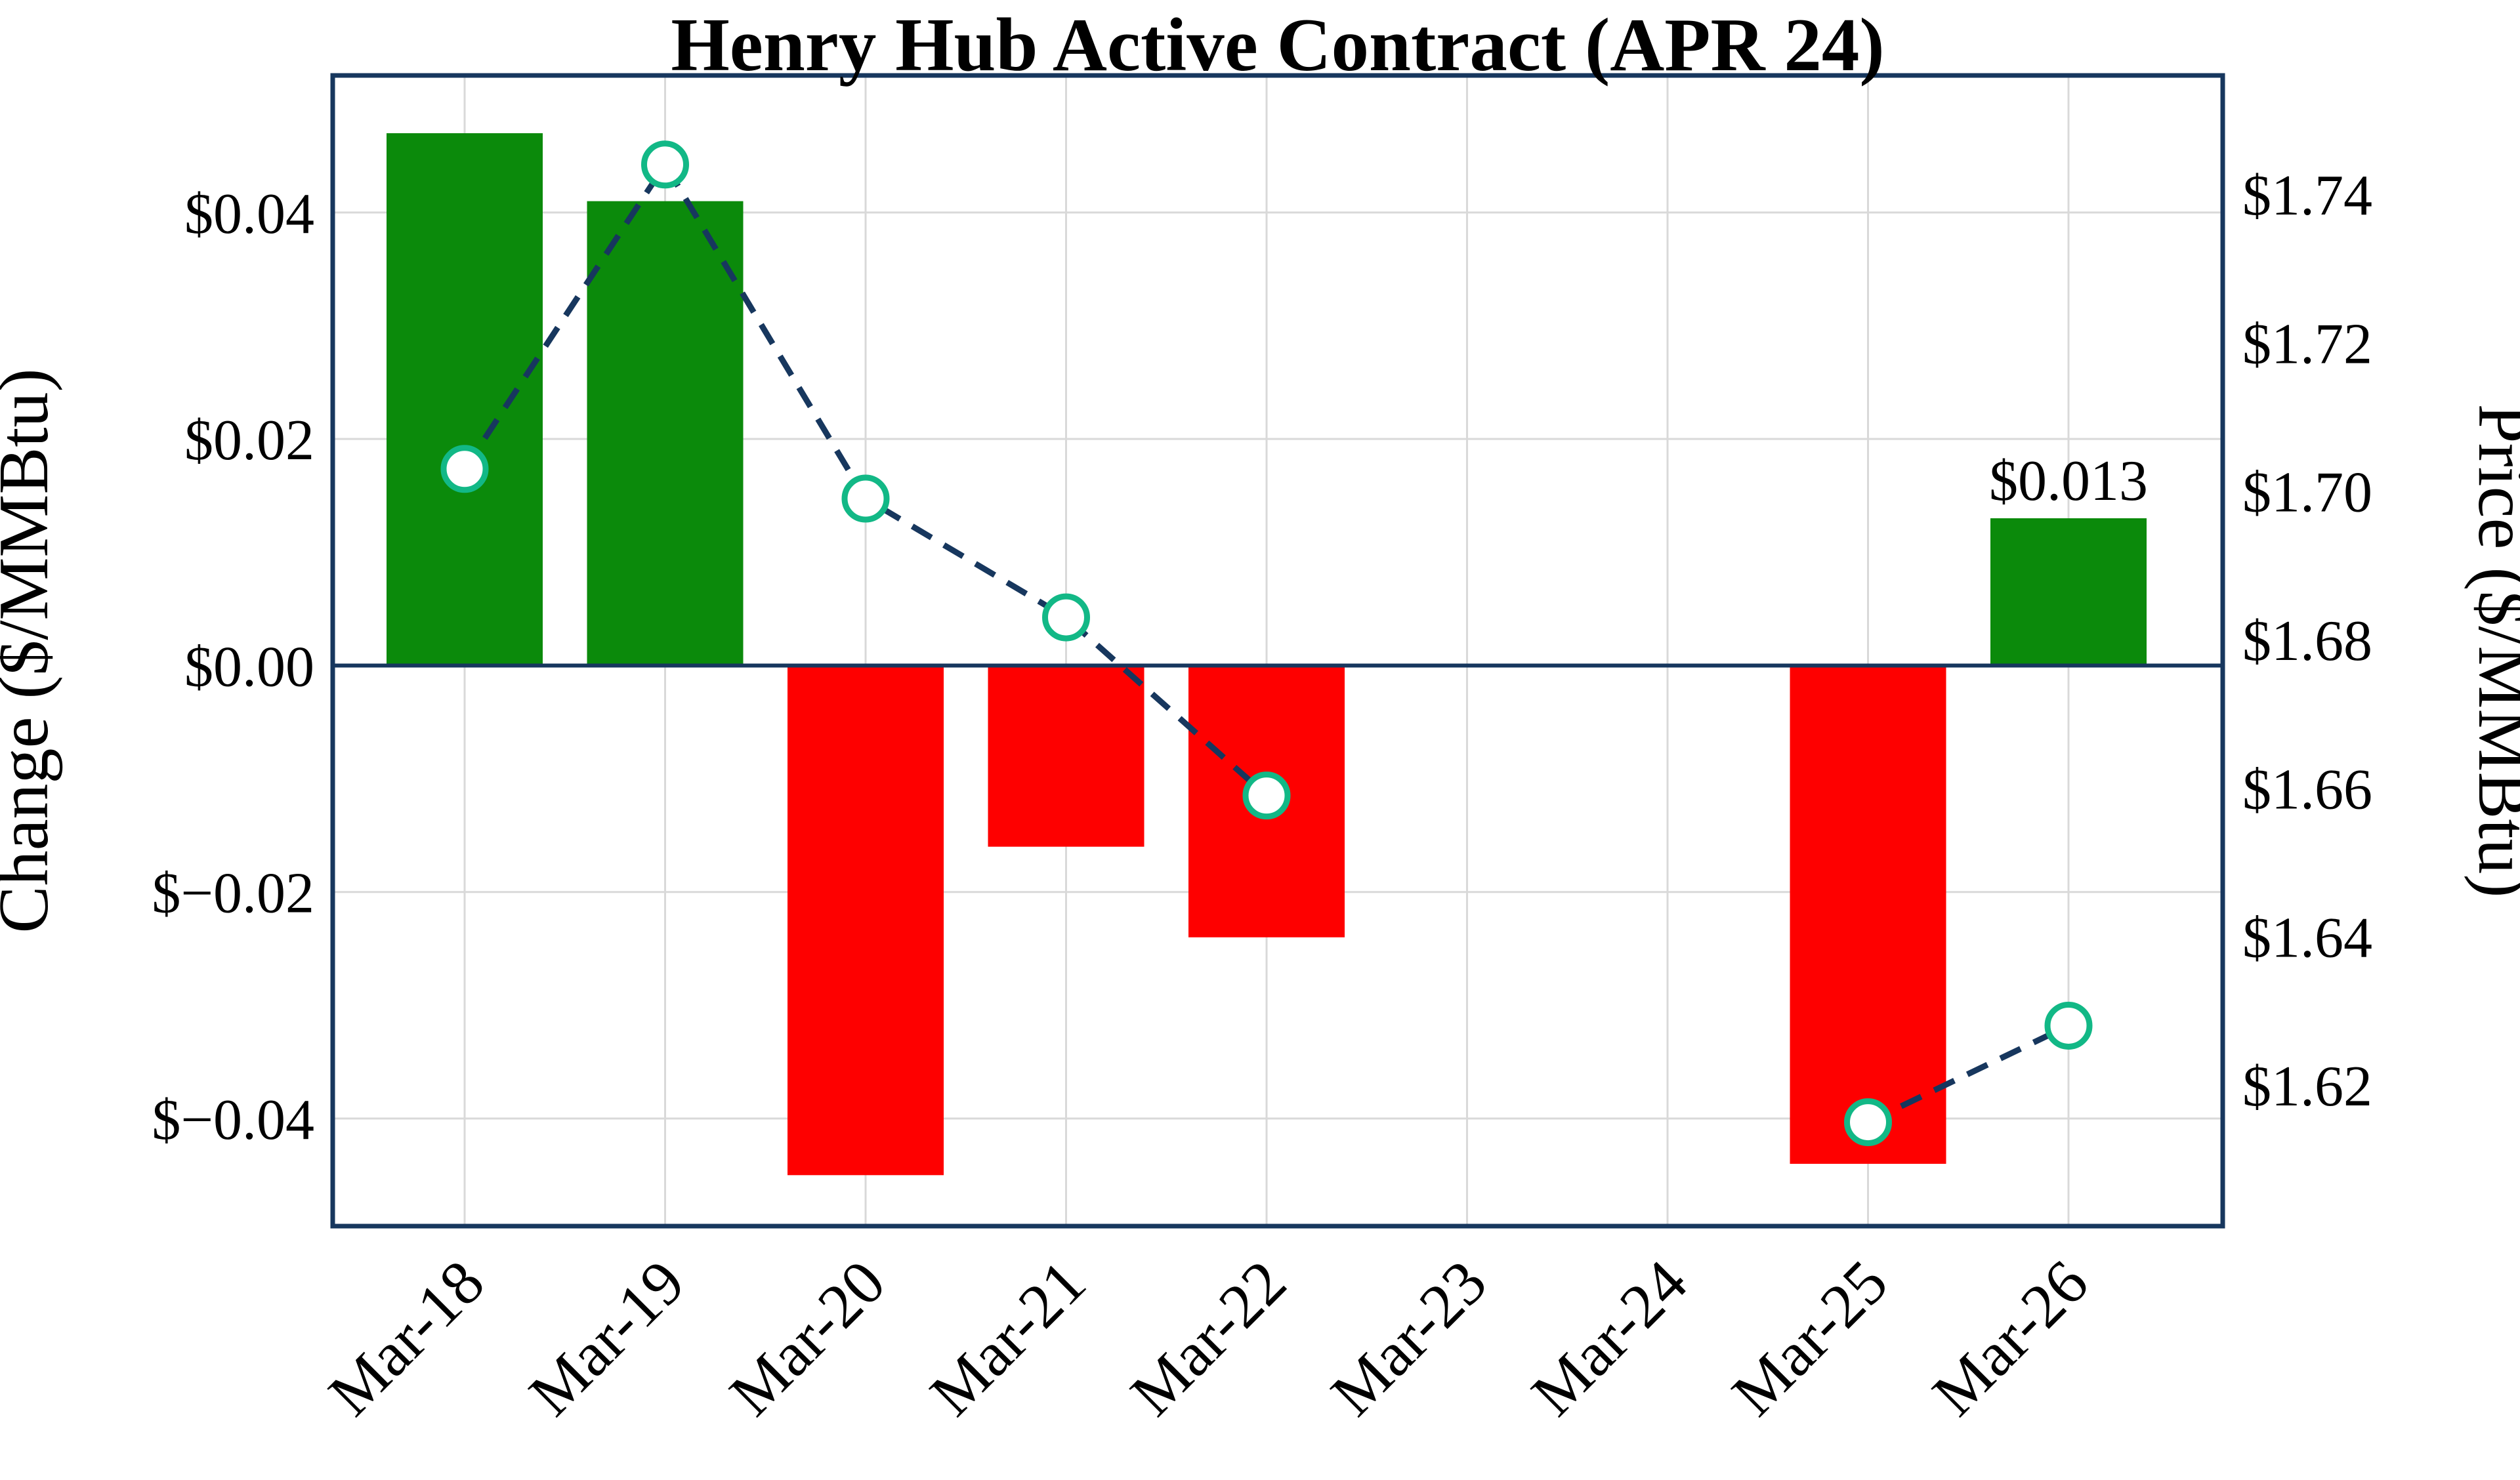 The width and height of the screenshot is (2520, 1480). What do you see at coordinates (2307, 344) in the screenshot?
I see `right-axis-tick-label: $1.72` at bounding box center [2307, 344].